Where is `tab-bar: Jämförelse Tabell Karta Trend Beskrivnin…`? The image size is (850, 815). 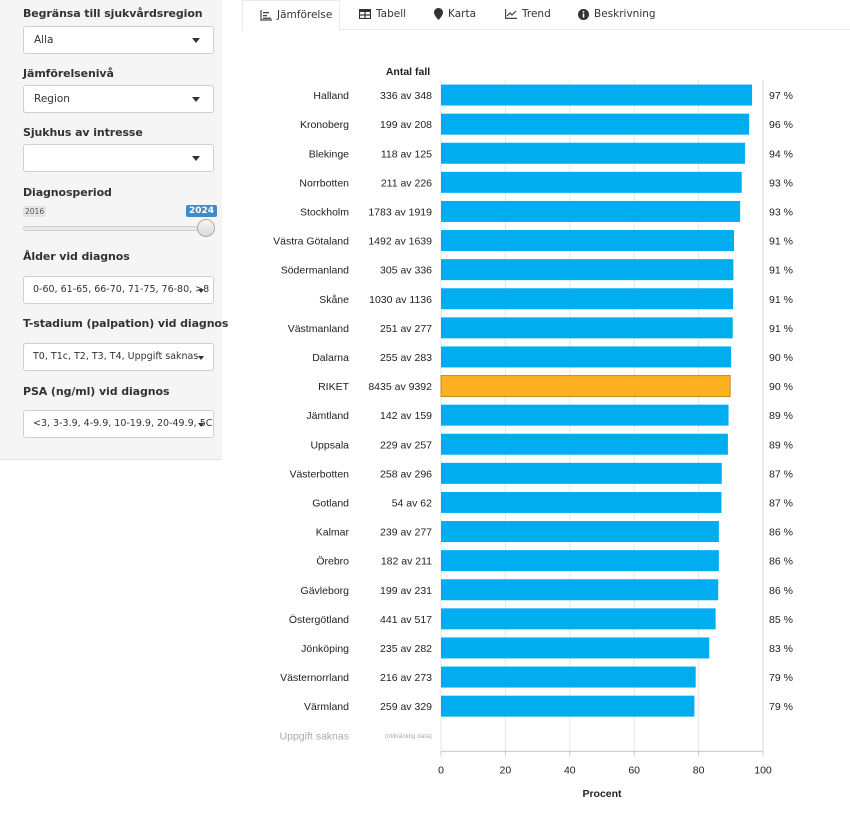 tab-bar: Jämförelse Tabell Karta Trend Beskrivnin… is located at coordinates (546, 15).